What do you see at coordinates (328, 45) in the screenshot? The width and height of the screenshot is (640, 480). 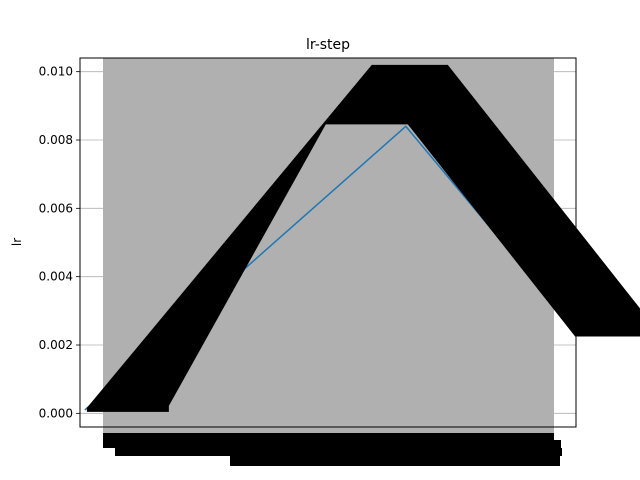 I see `chart-title: lr-step` at bounding box center [328, 45].